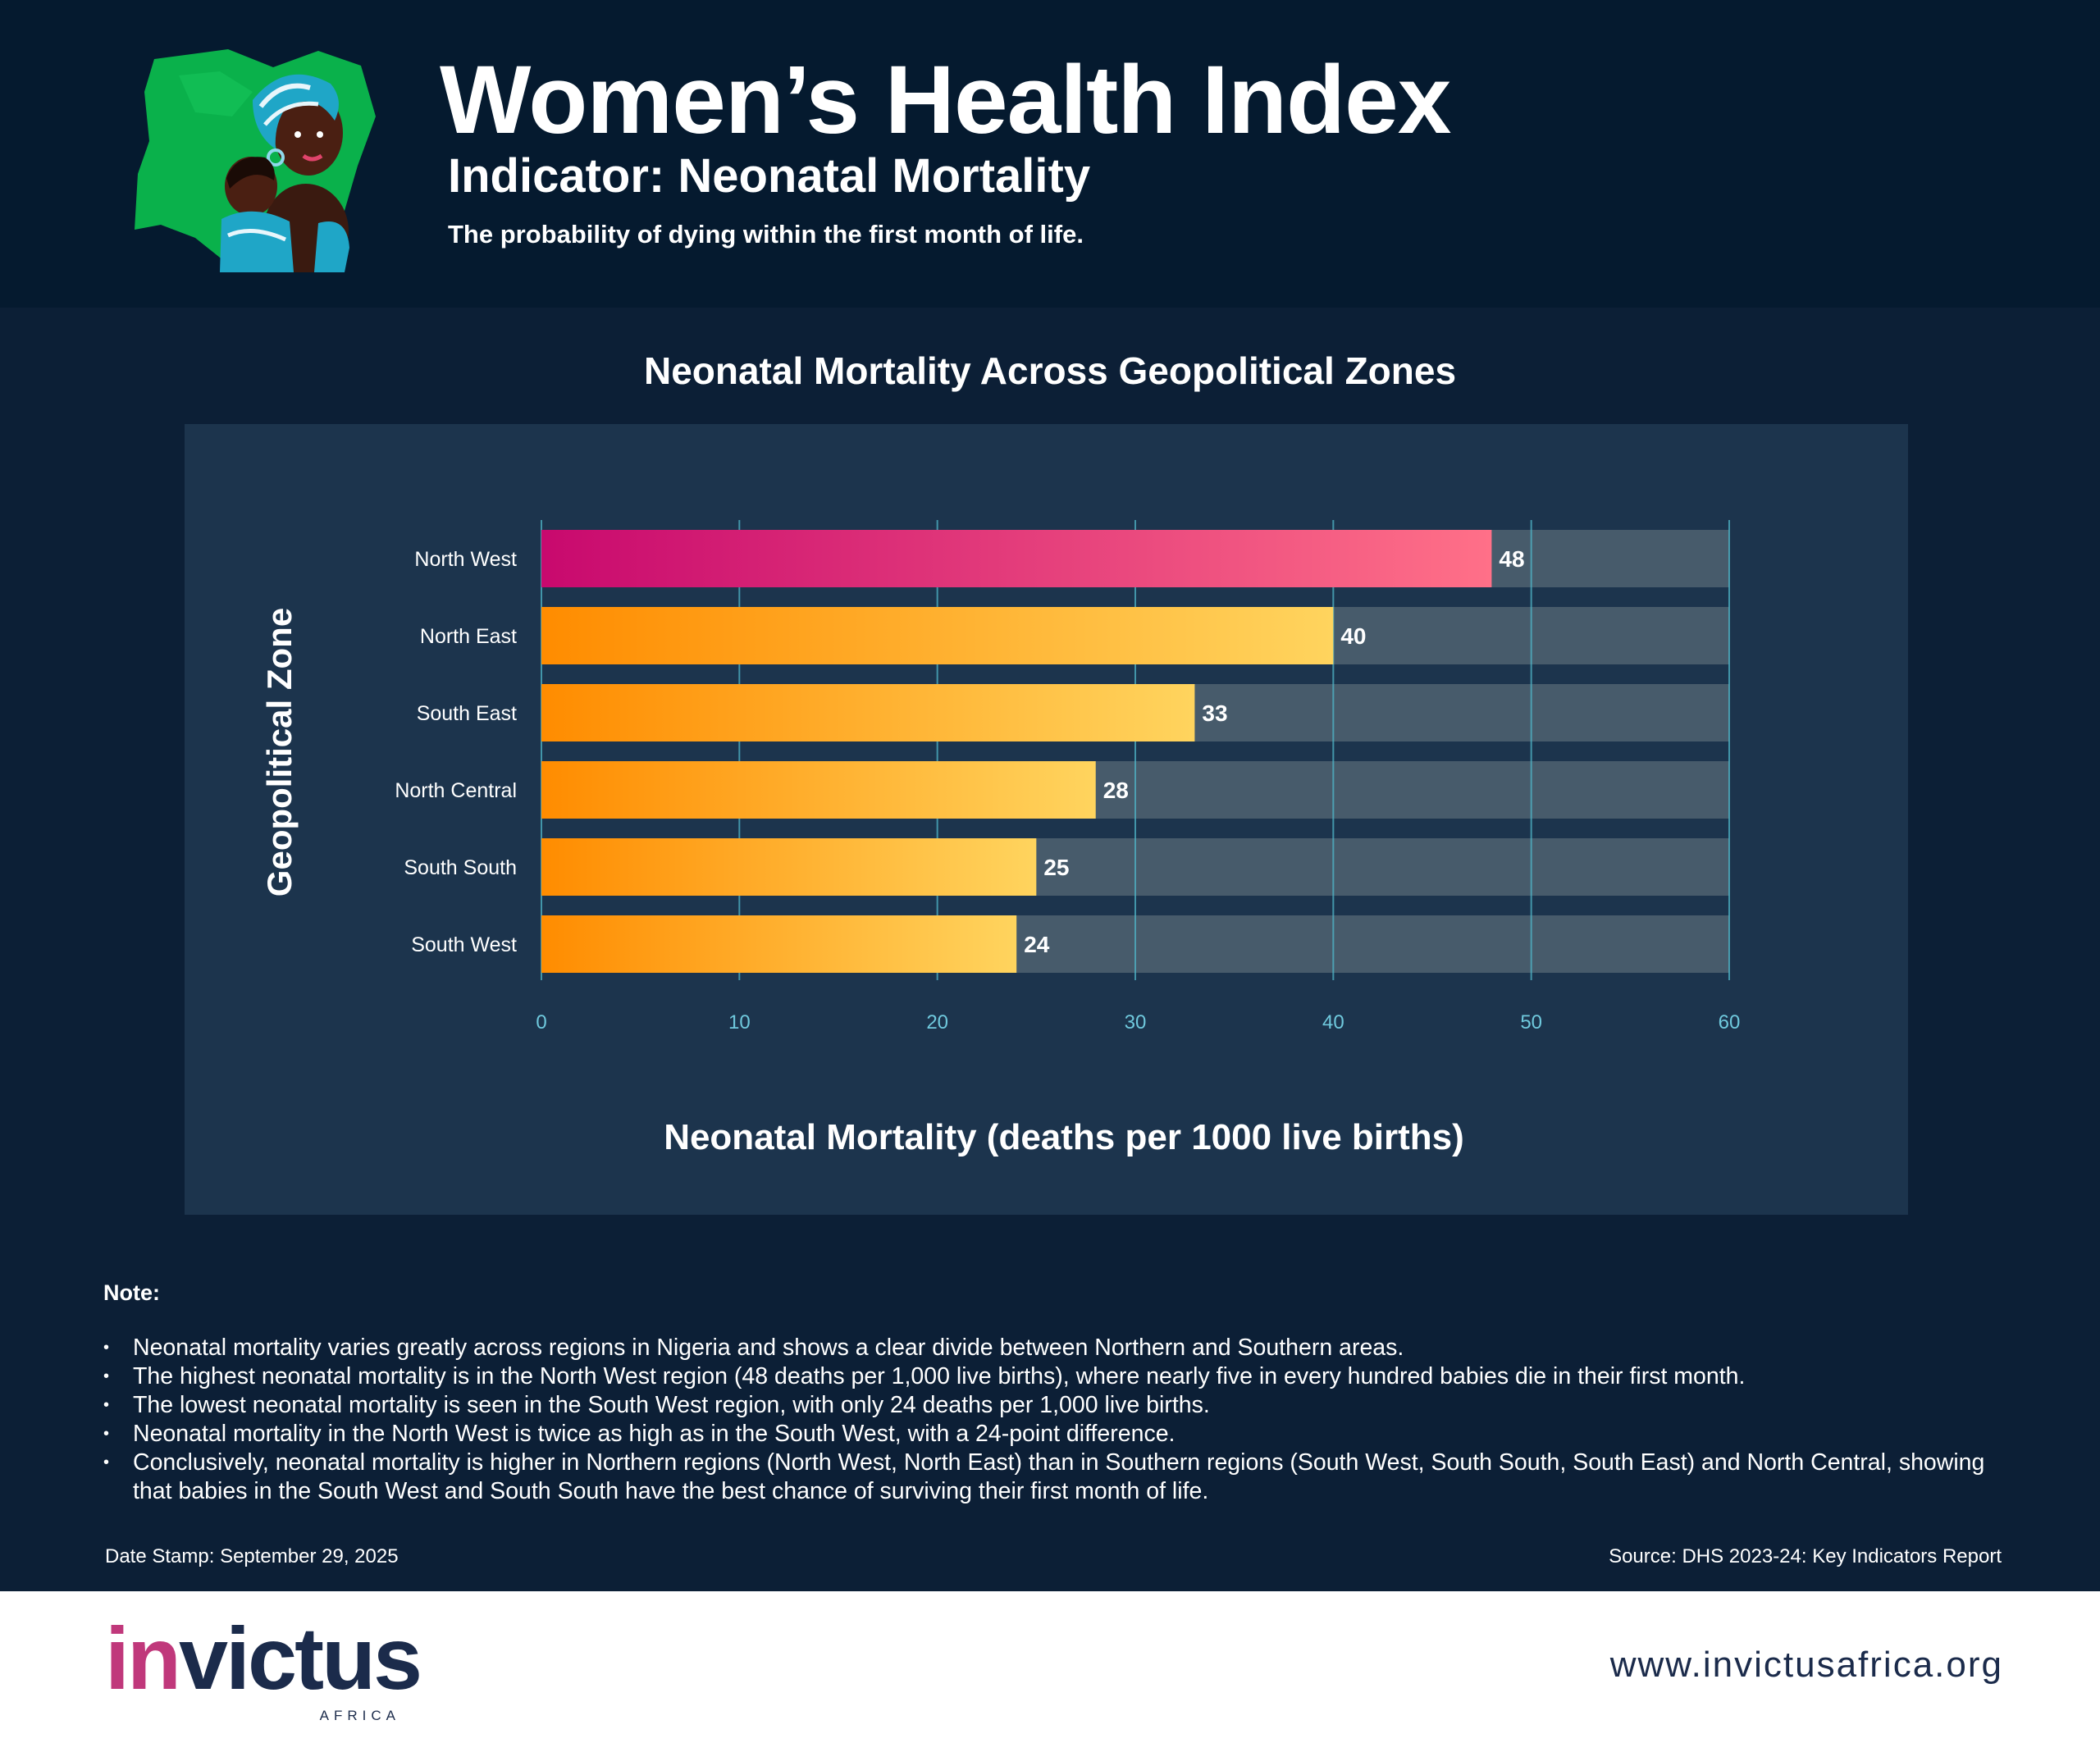 The height and width of the screenshot is (1743, 2100). What do you see at coordinates (280, 752) in the screenshot?
I see `y-axis-title: Geopolitical Zone` at bounding box center [280, 752].